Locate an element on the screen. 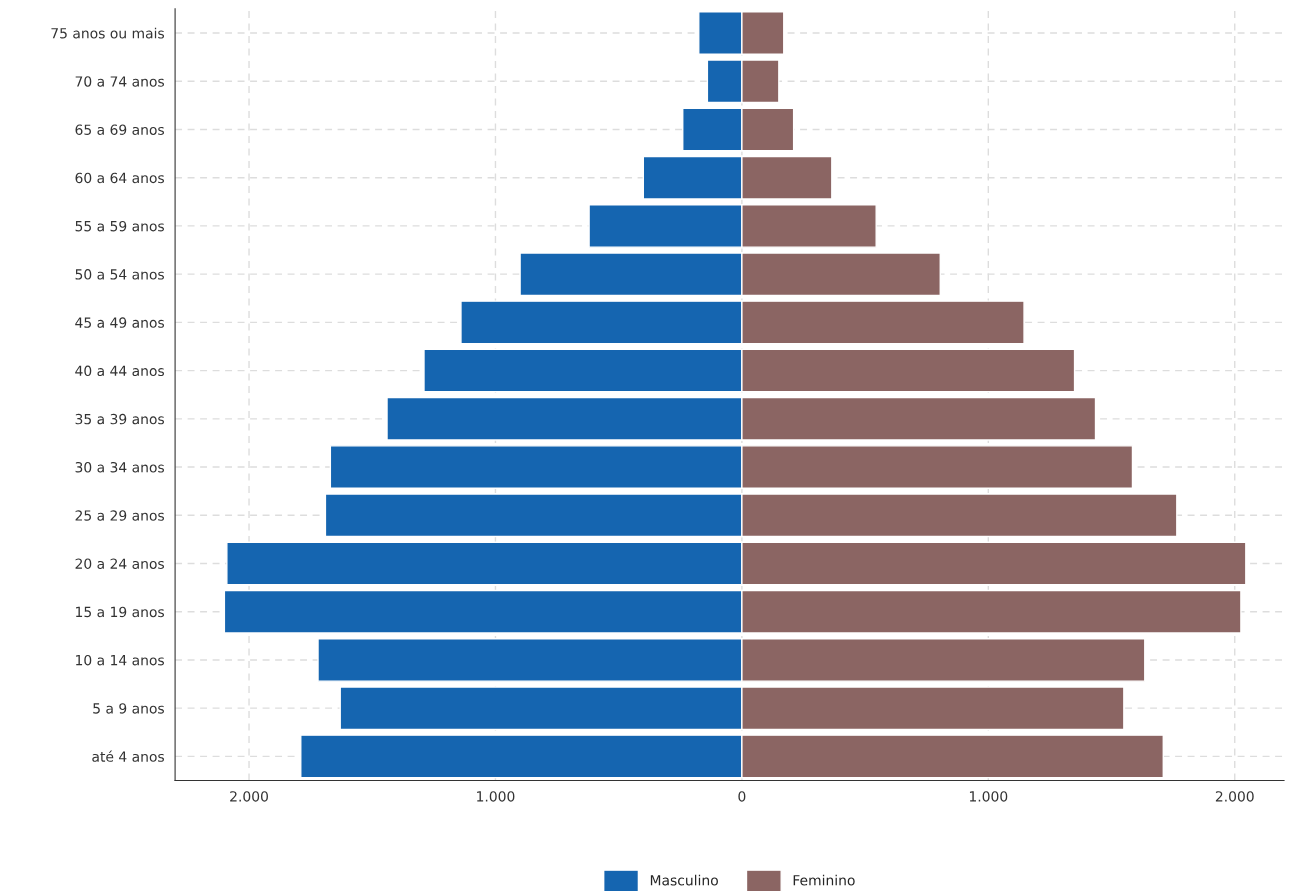  y-tick-label: 75 anos ou mais is located at coordinates (107, 33).